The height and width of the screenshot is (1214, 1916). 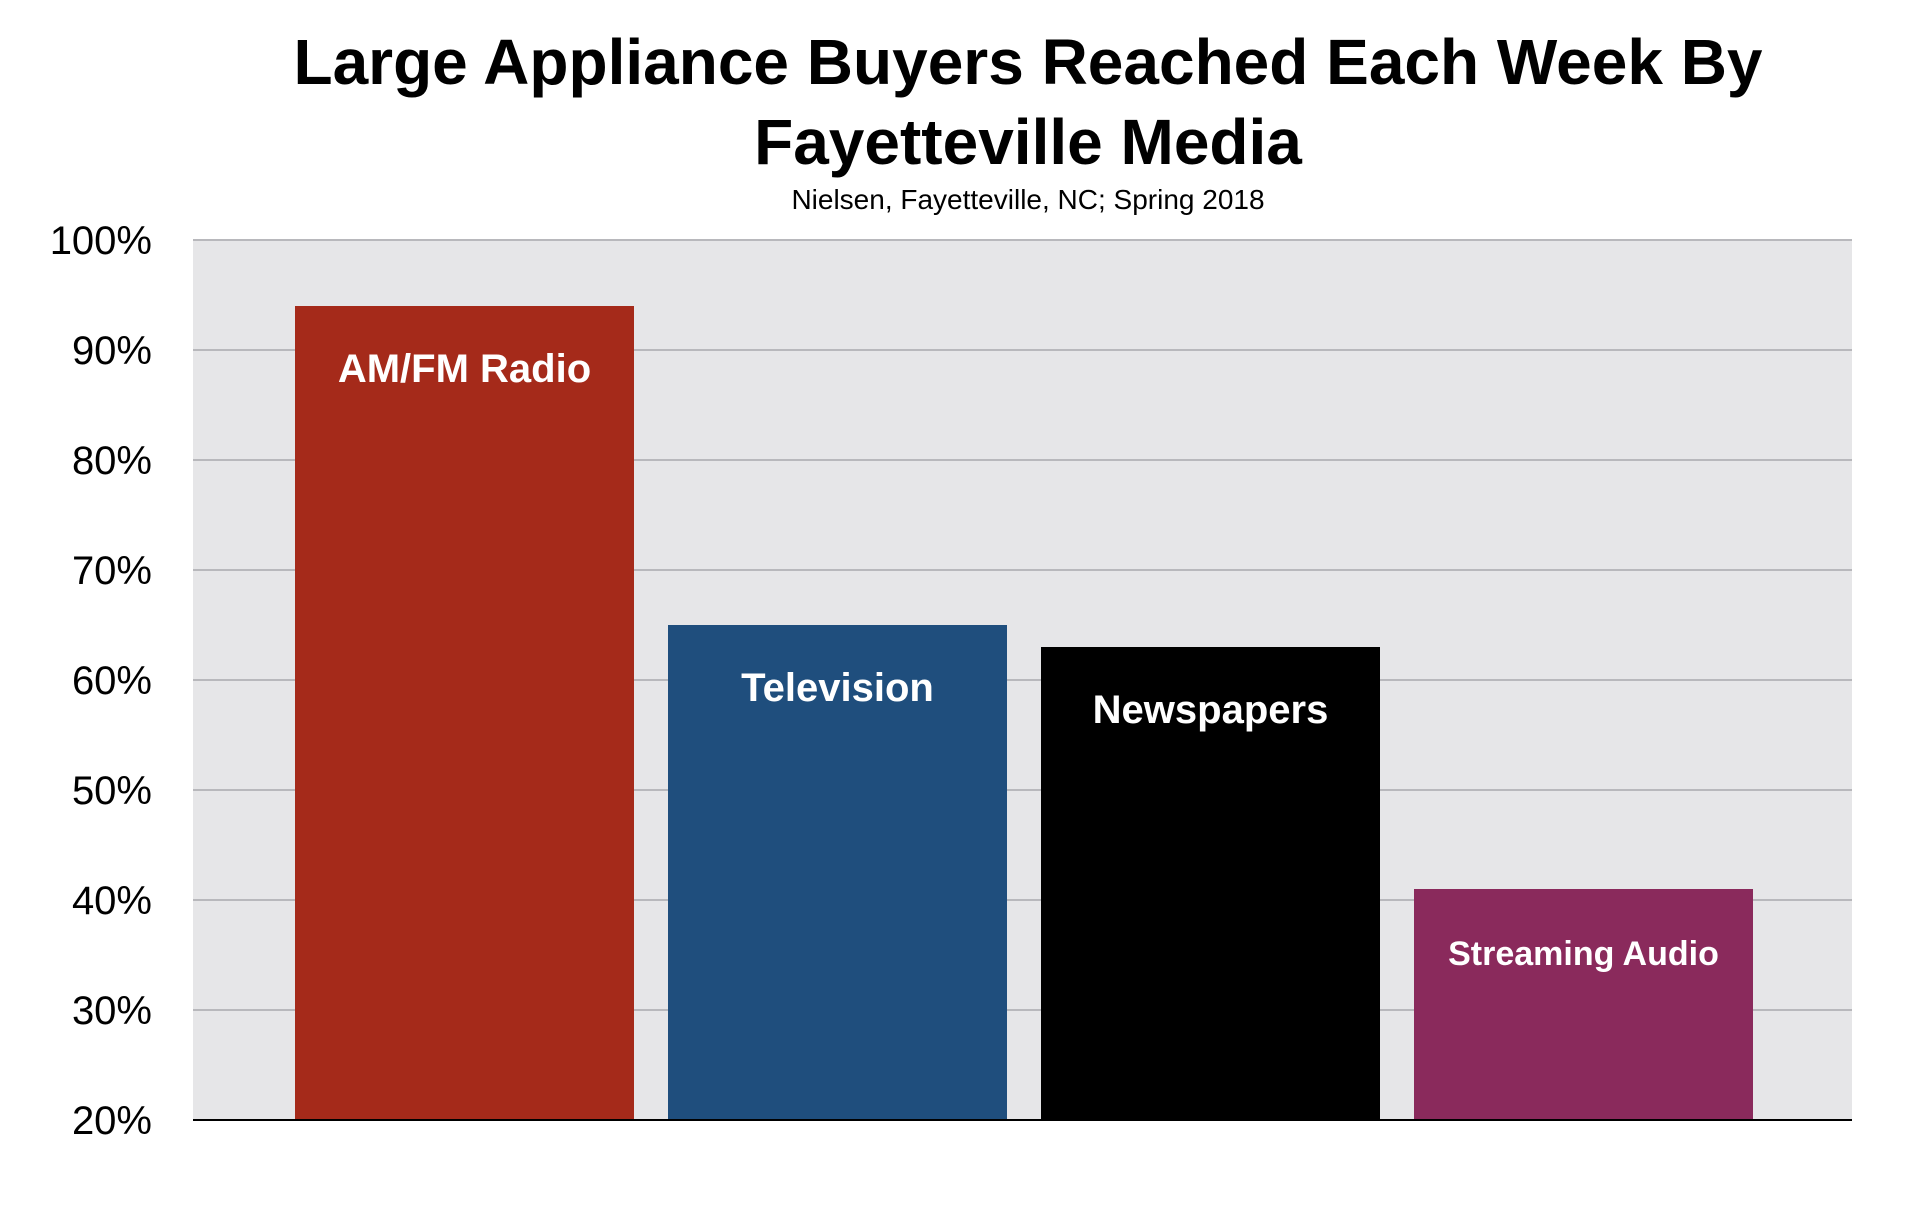 I want to click on y-tick-label: 40%, so click(x=112, y=901).